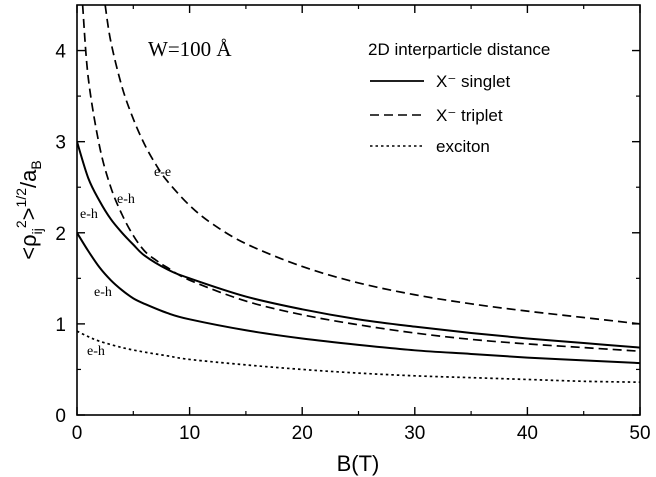  Describe the element at coordinates (358, 357) in the screenshot. I see `series-line-dotted-e-h` at that location.